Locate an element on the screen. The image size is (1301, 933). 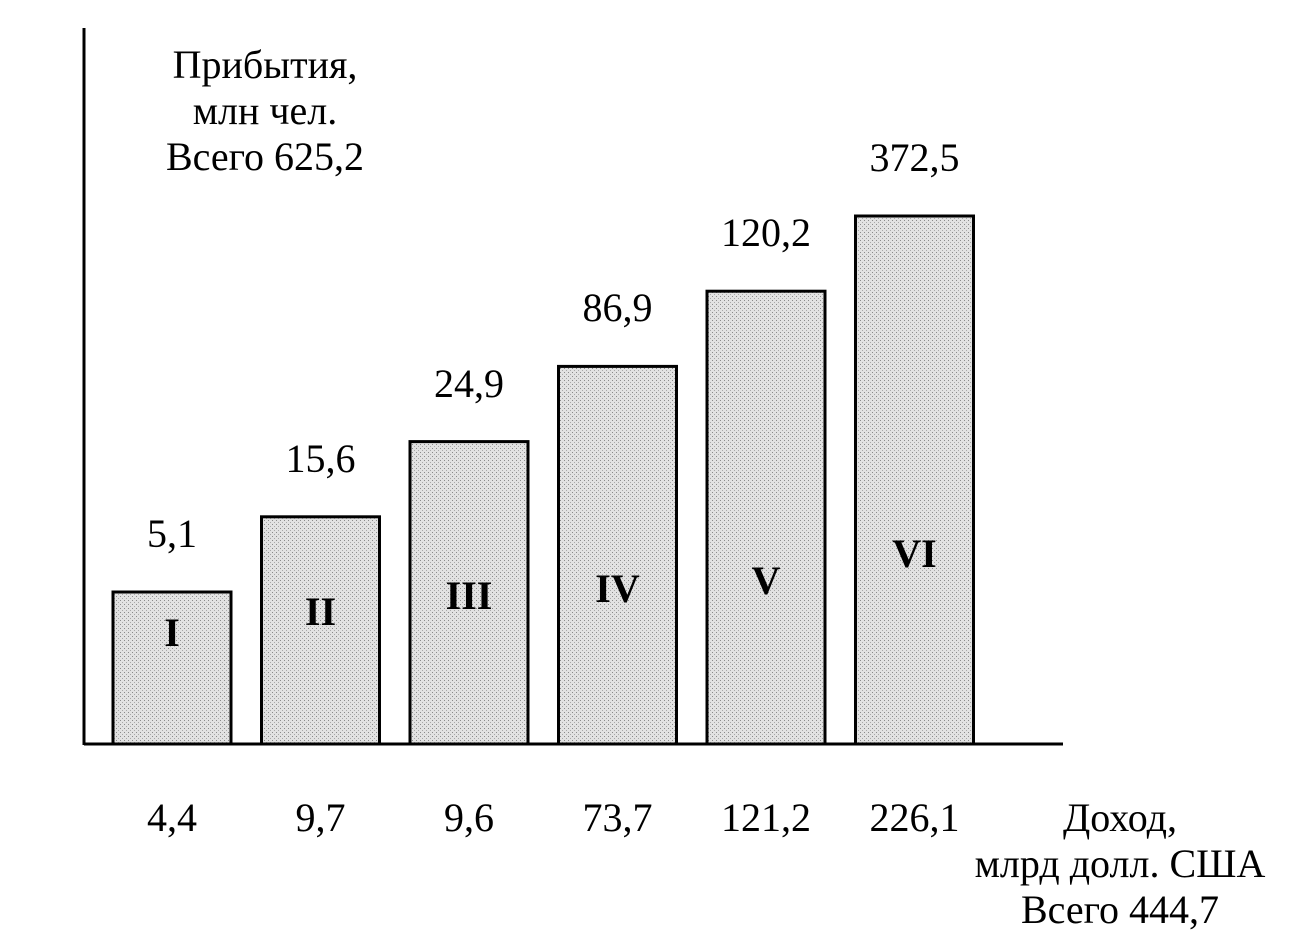
bar-category-label: VI is located at coordinates (914, 553).